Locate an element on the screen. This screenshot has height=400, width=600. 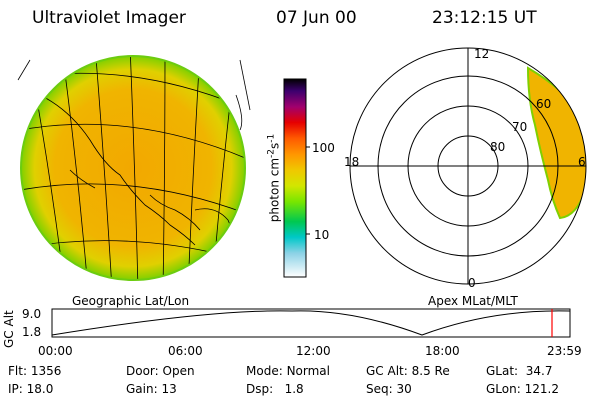
mlt-label-0: 0 is located at coordinates (472, 283).